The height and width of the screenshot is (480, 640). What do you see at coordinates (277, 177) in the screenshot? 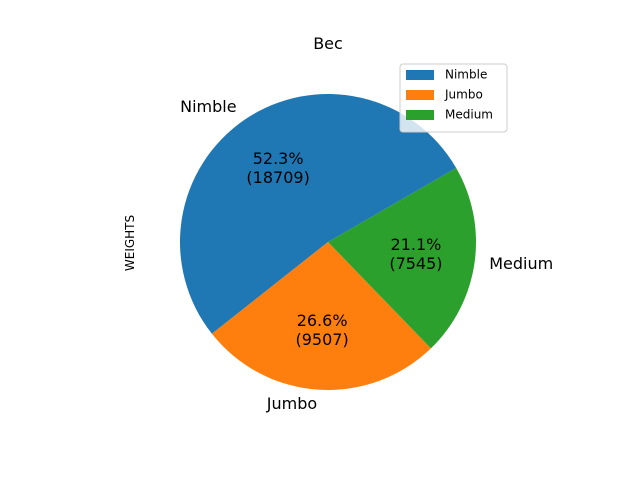
I see `value-label-nimble: (18709)` at bounding box center [277, 177].